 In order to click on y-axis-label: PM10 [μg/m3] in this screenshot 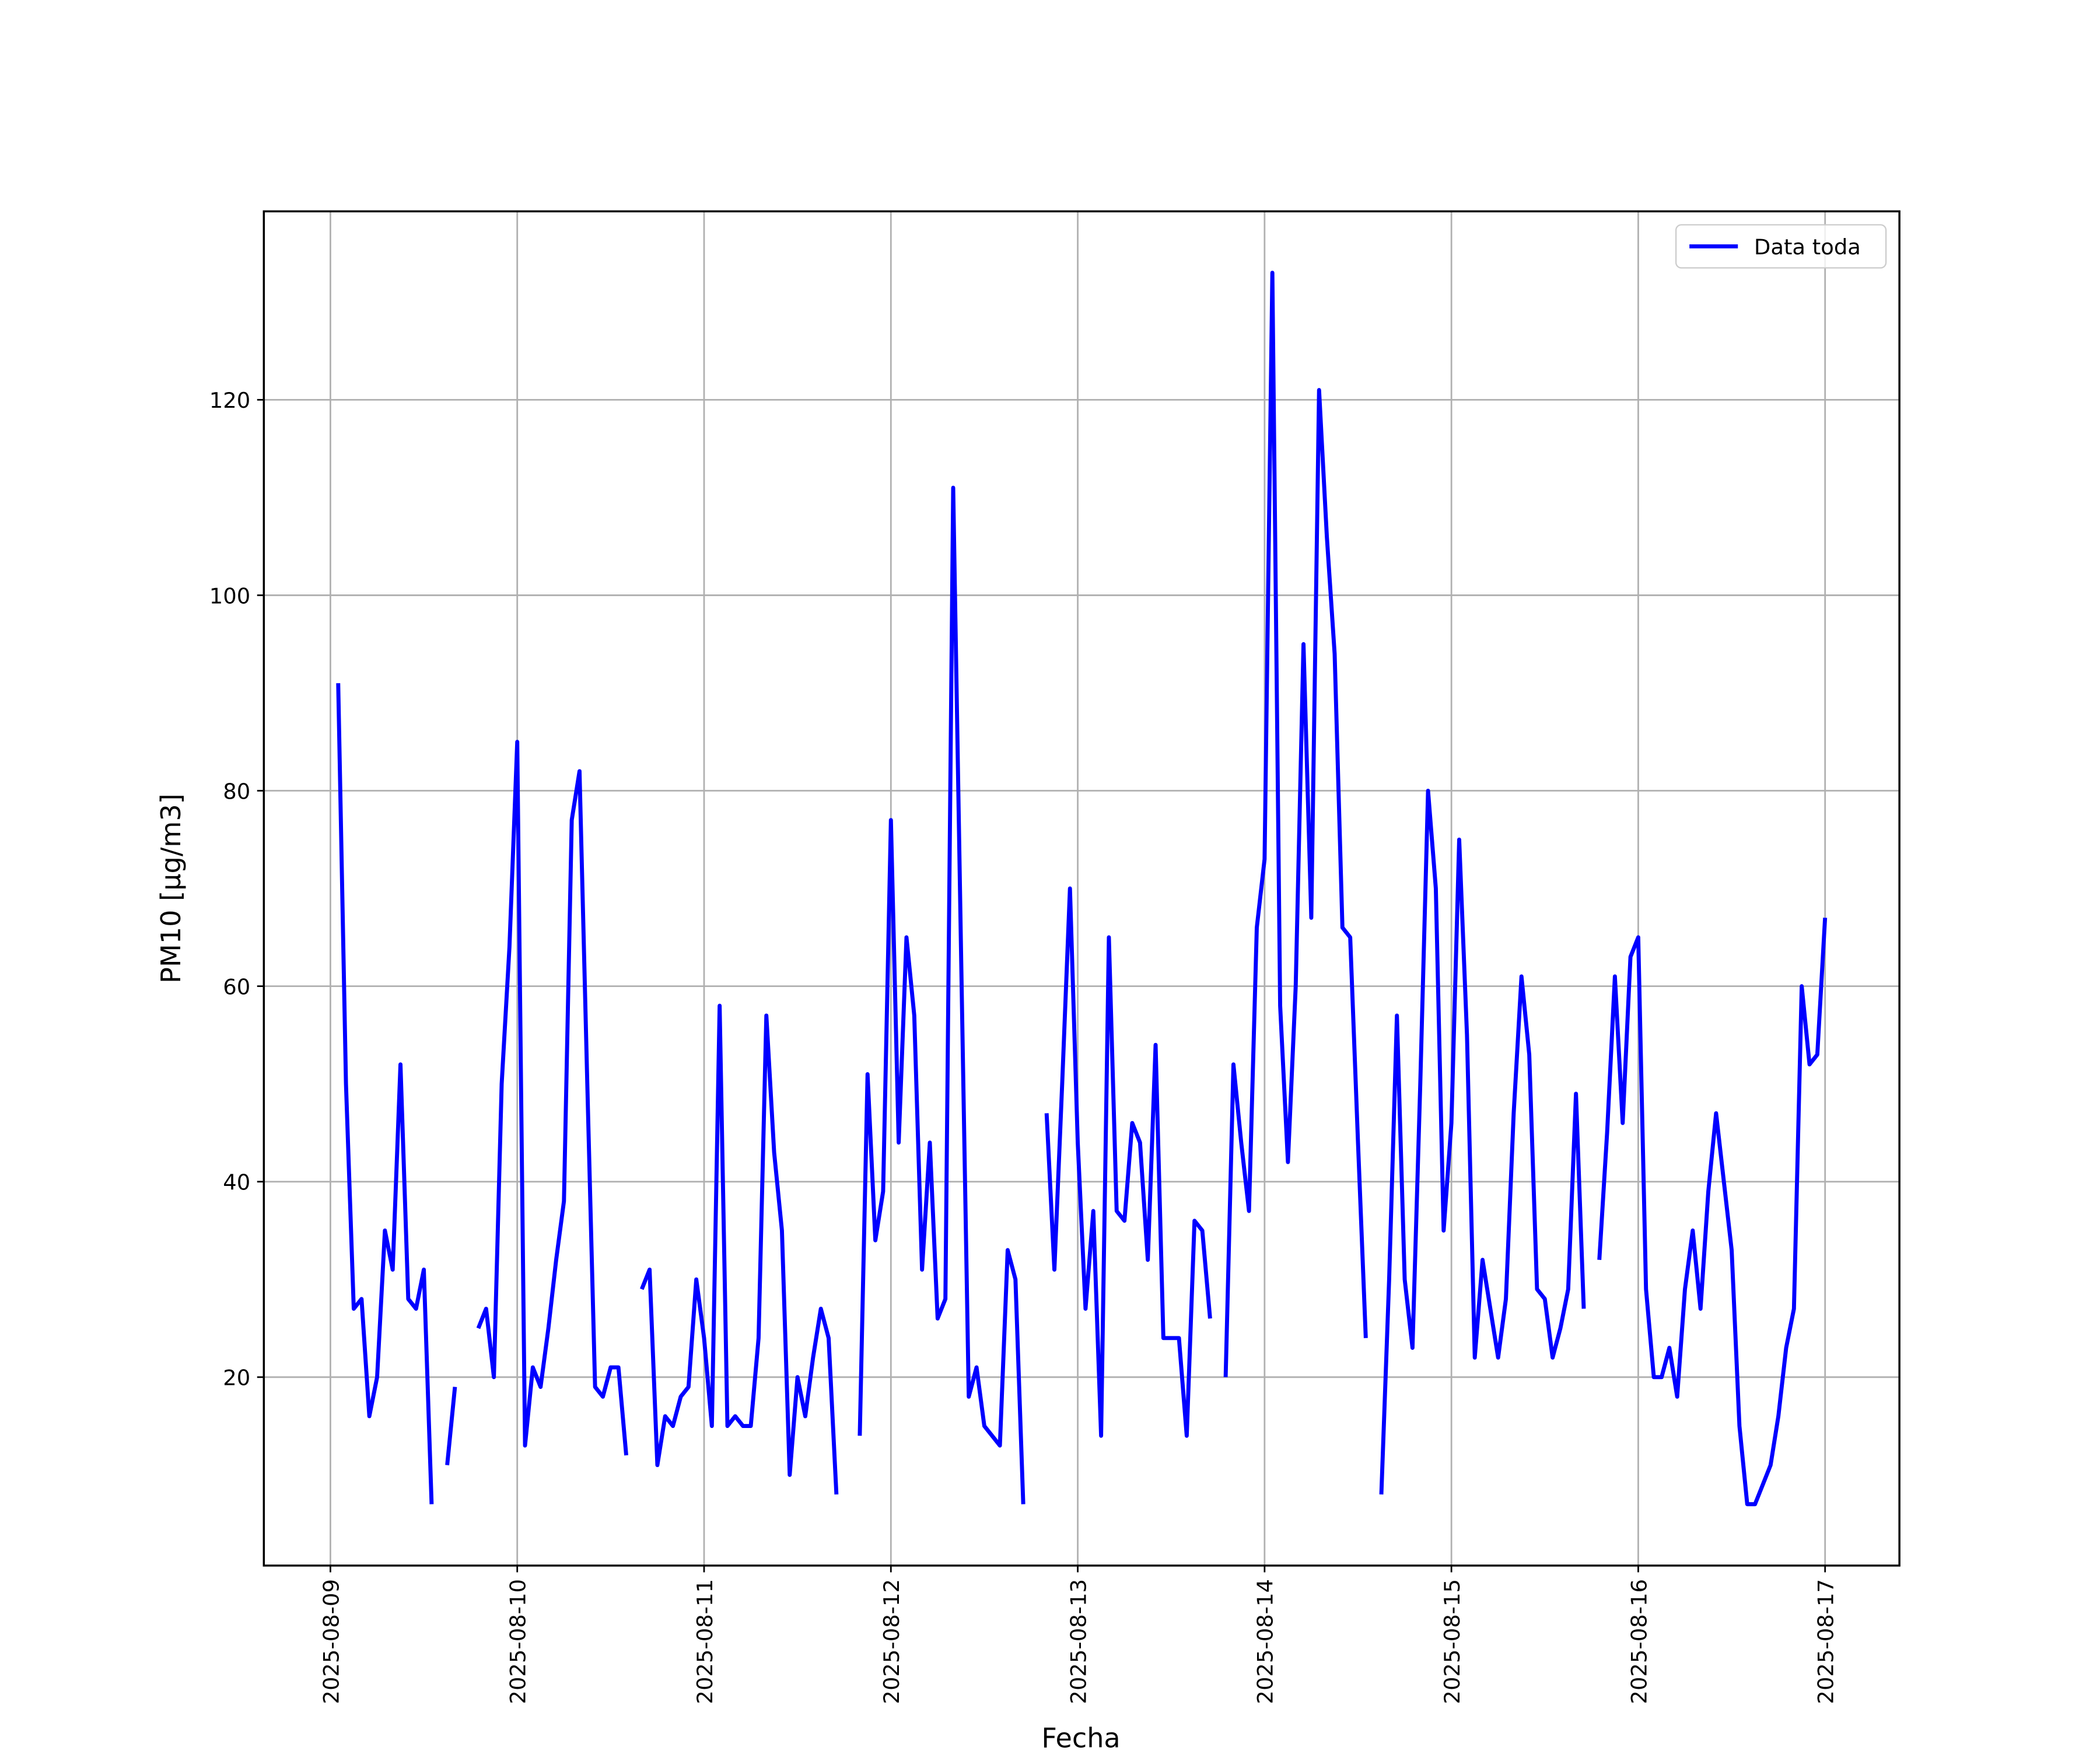, I will do `click(171, 888)`.